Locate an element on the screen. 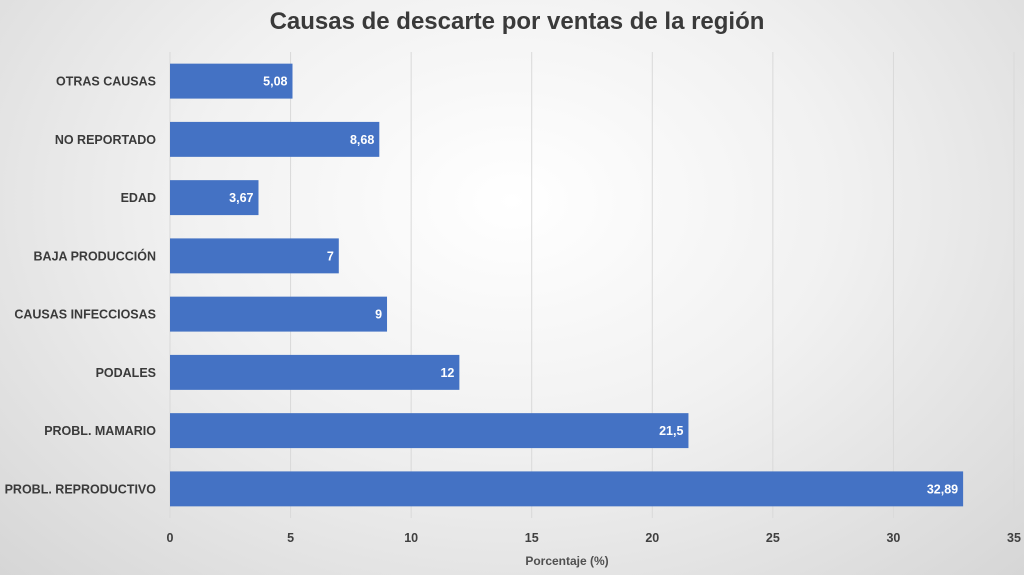 This screenshot has height=575, width=1024. data-label: 12 is located at coordinates (447, 373).